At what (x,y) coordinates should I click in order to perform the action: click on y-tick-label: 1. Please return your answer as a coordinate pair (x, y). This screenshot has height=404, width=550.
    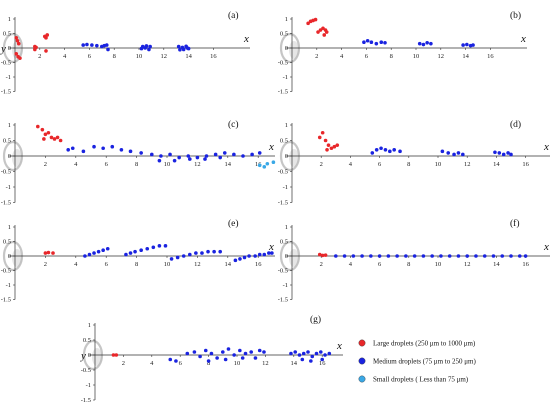
    Looking at the image, I should click on (9, 125).